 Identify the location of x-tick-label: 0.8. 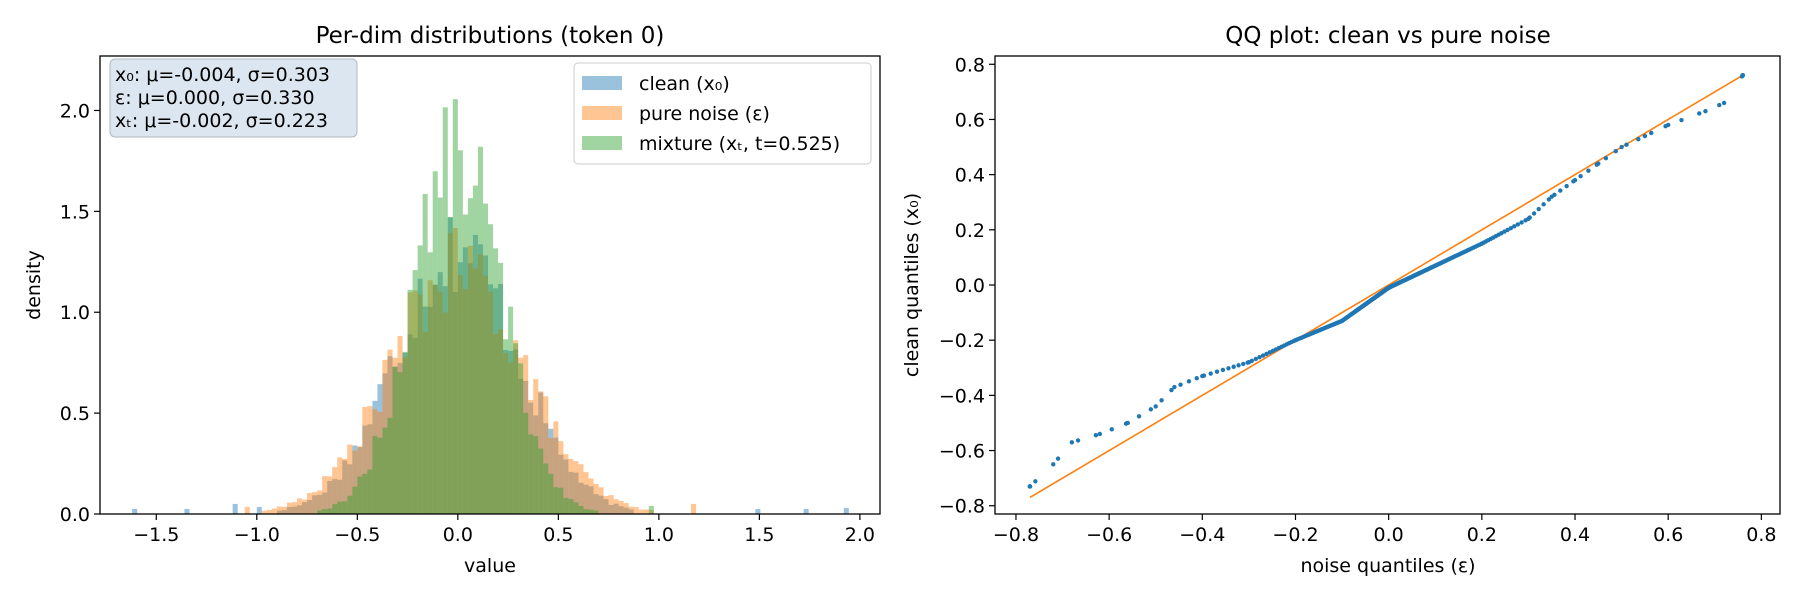
(1761, 535).